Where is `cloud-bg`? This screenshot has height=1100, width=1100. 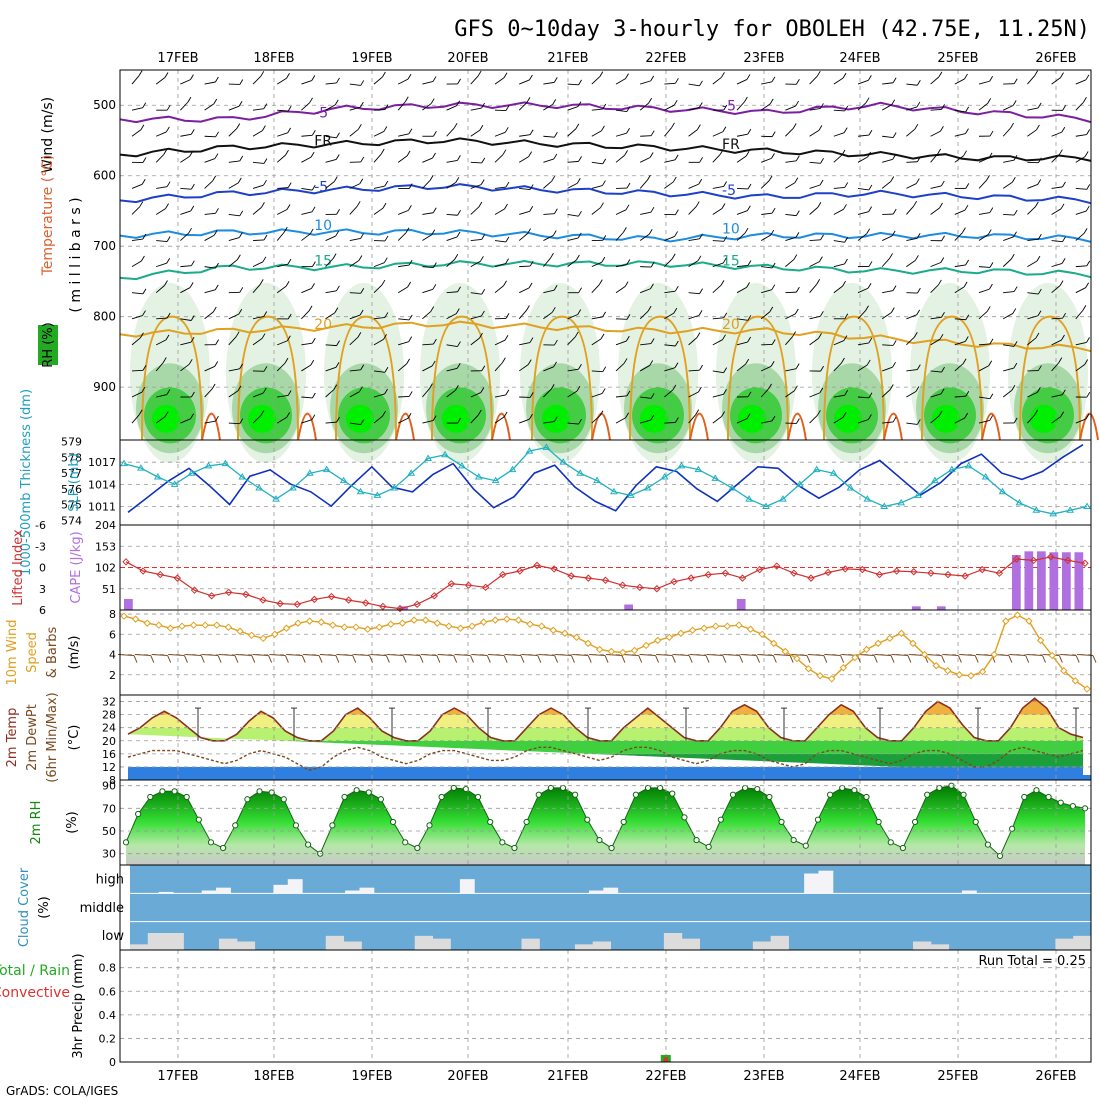 cloud-bg is located at coordinates (610, 907).